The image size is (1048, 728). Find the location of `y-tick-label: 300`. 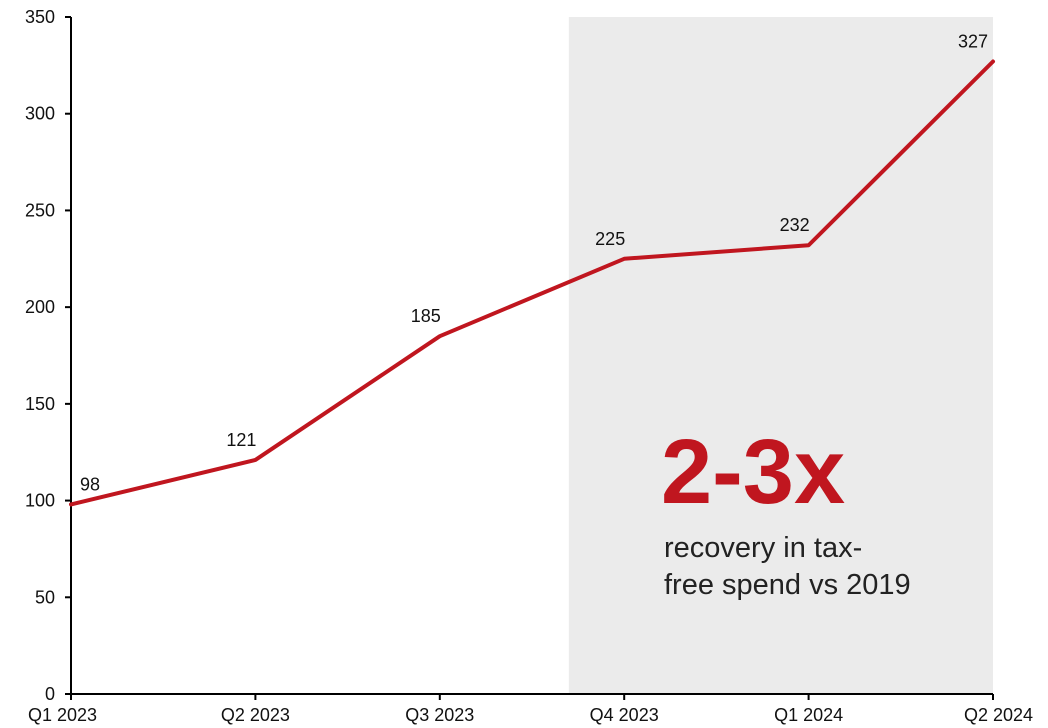

y-tick-label: 300 is located at coordinates (40, 114).